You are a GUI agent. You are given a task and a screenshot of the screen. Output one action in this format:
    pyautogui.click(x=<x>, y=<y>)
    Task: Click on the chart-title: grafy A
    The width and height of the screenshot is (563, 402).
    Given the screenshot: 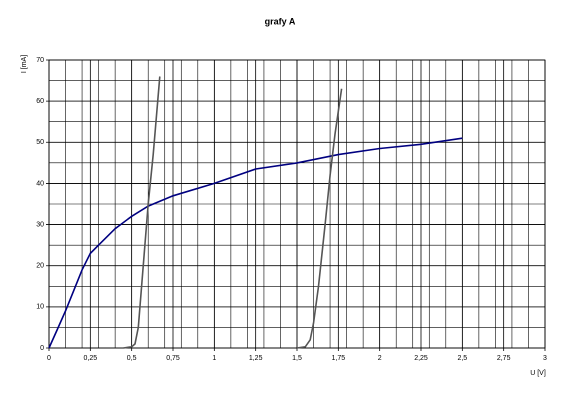 What is the action you would take?
    pyautogui.click(x=280, y=21)
    